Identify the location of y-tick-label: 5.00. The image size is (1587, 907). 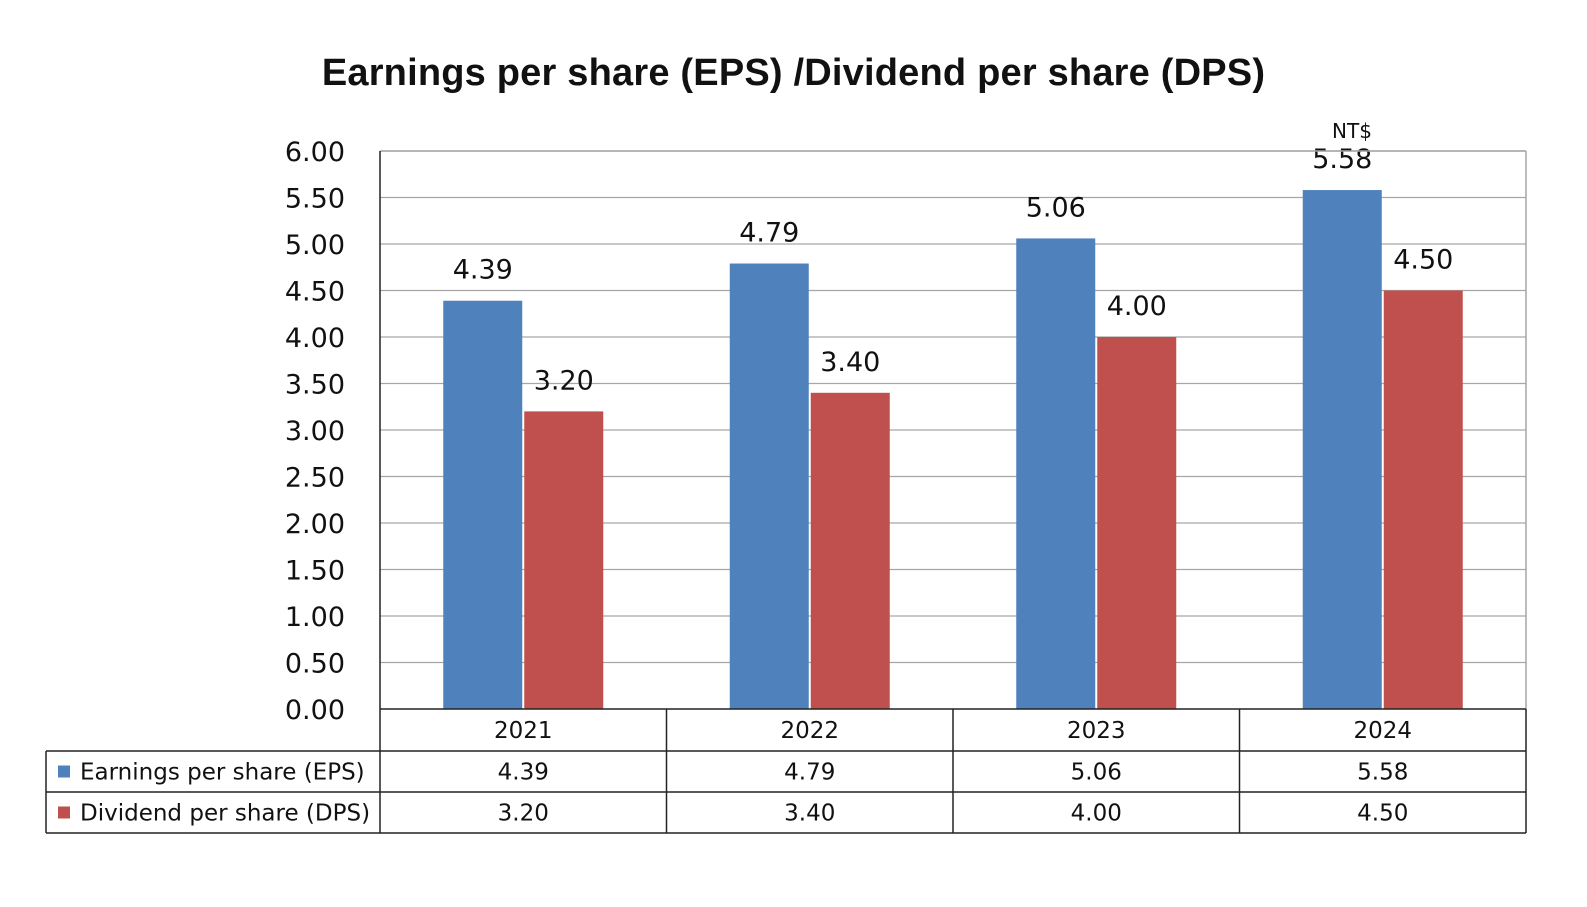
(315, 245).